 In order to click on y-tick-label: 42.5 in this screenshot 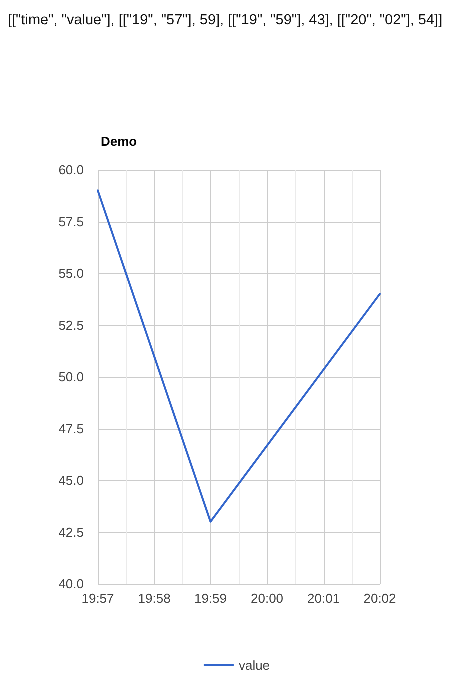, I will do `click(71, 532)`.